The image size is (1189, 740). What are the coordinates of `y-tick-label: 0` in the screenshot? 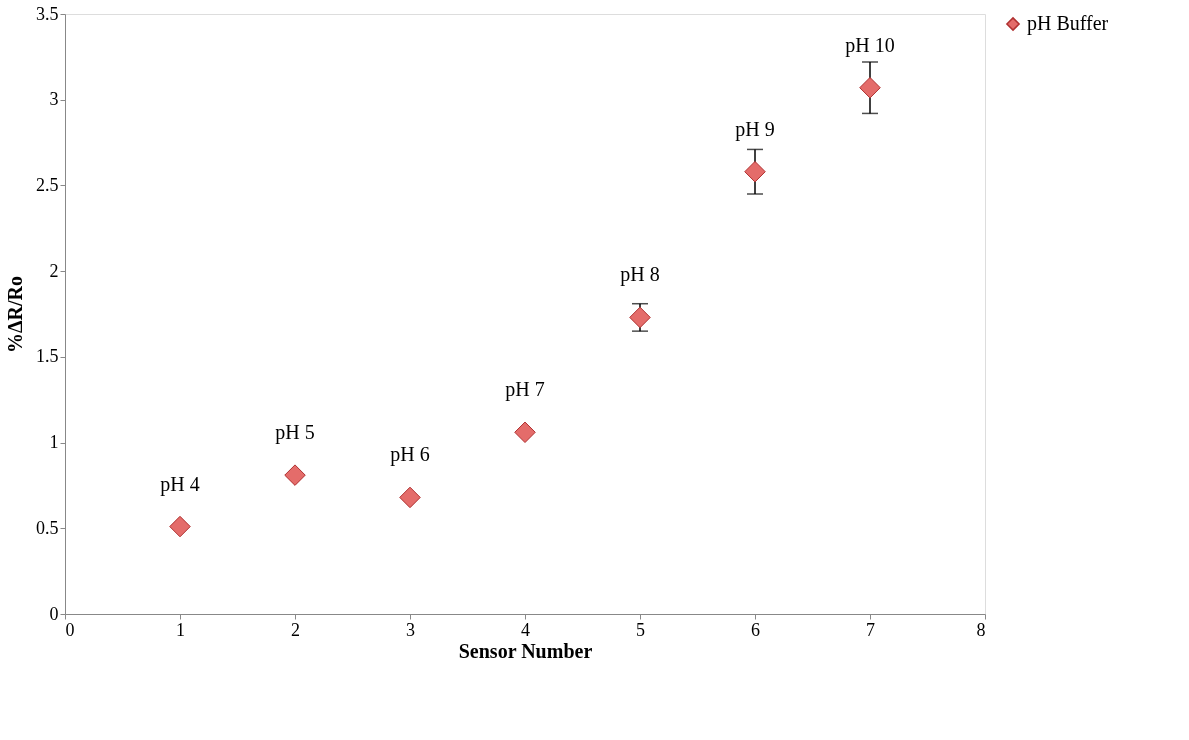 It's located at (54, 613).